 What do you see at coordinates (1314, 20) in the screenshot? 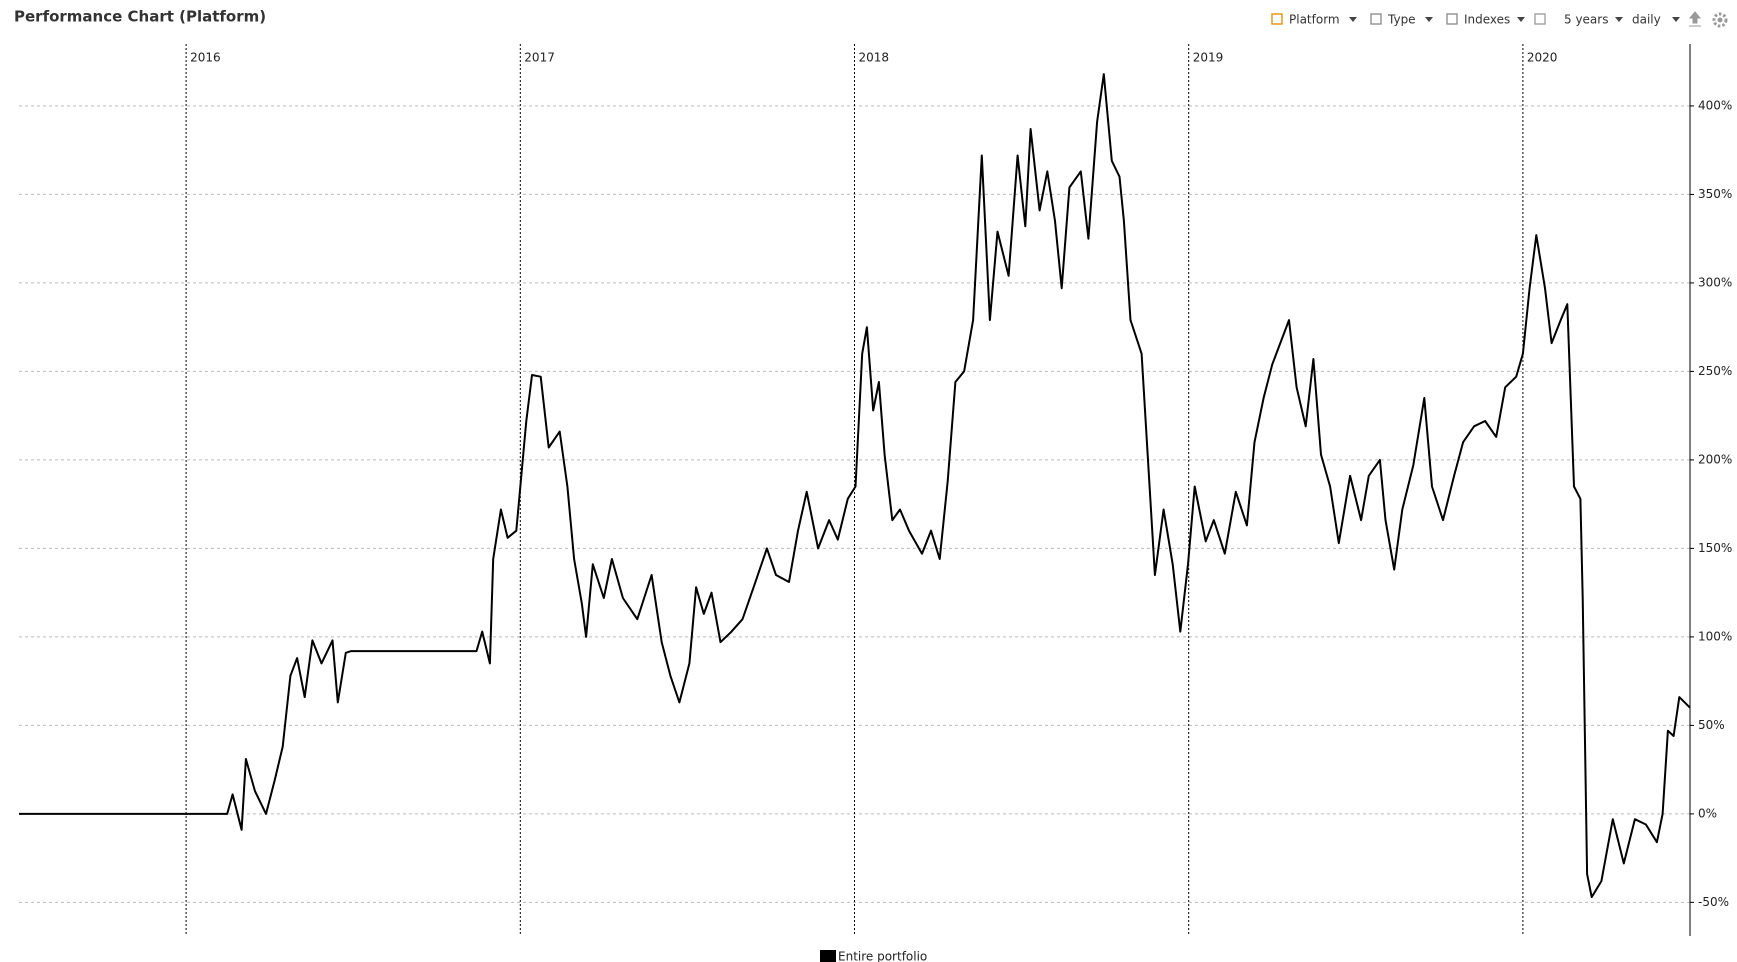
I see `platform-filter: Platform` at bounding box center [1314, 20].